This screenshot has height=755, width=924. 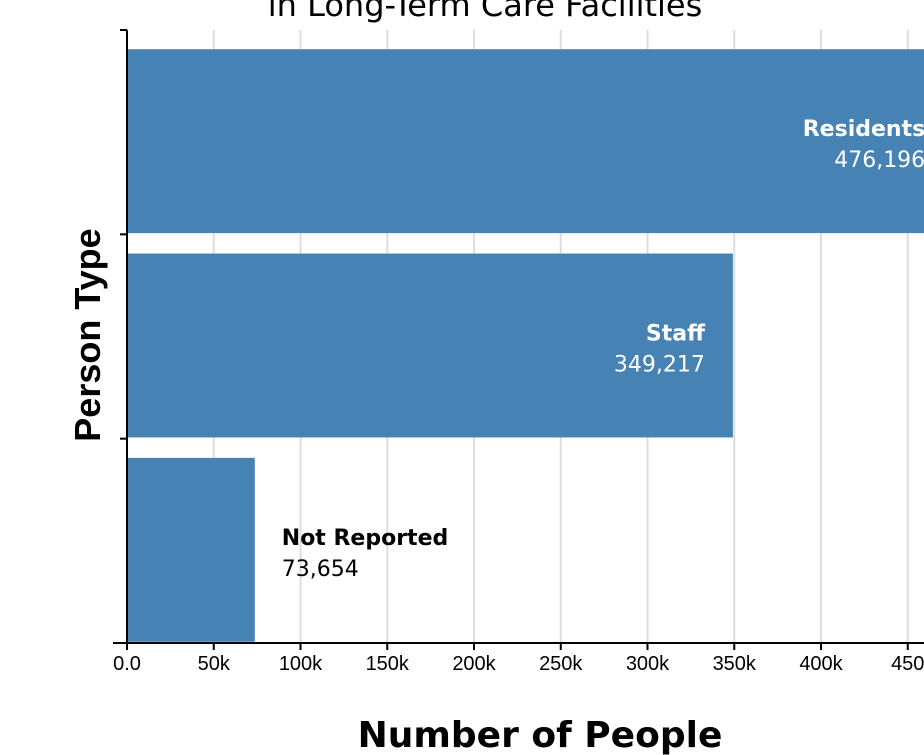 What do you see at coordinates (127, 664) in the screenshot?
I see `x-tick-label: 0.0` at bounding box center [127, 664].